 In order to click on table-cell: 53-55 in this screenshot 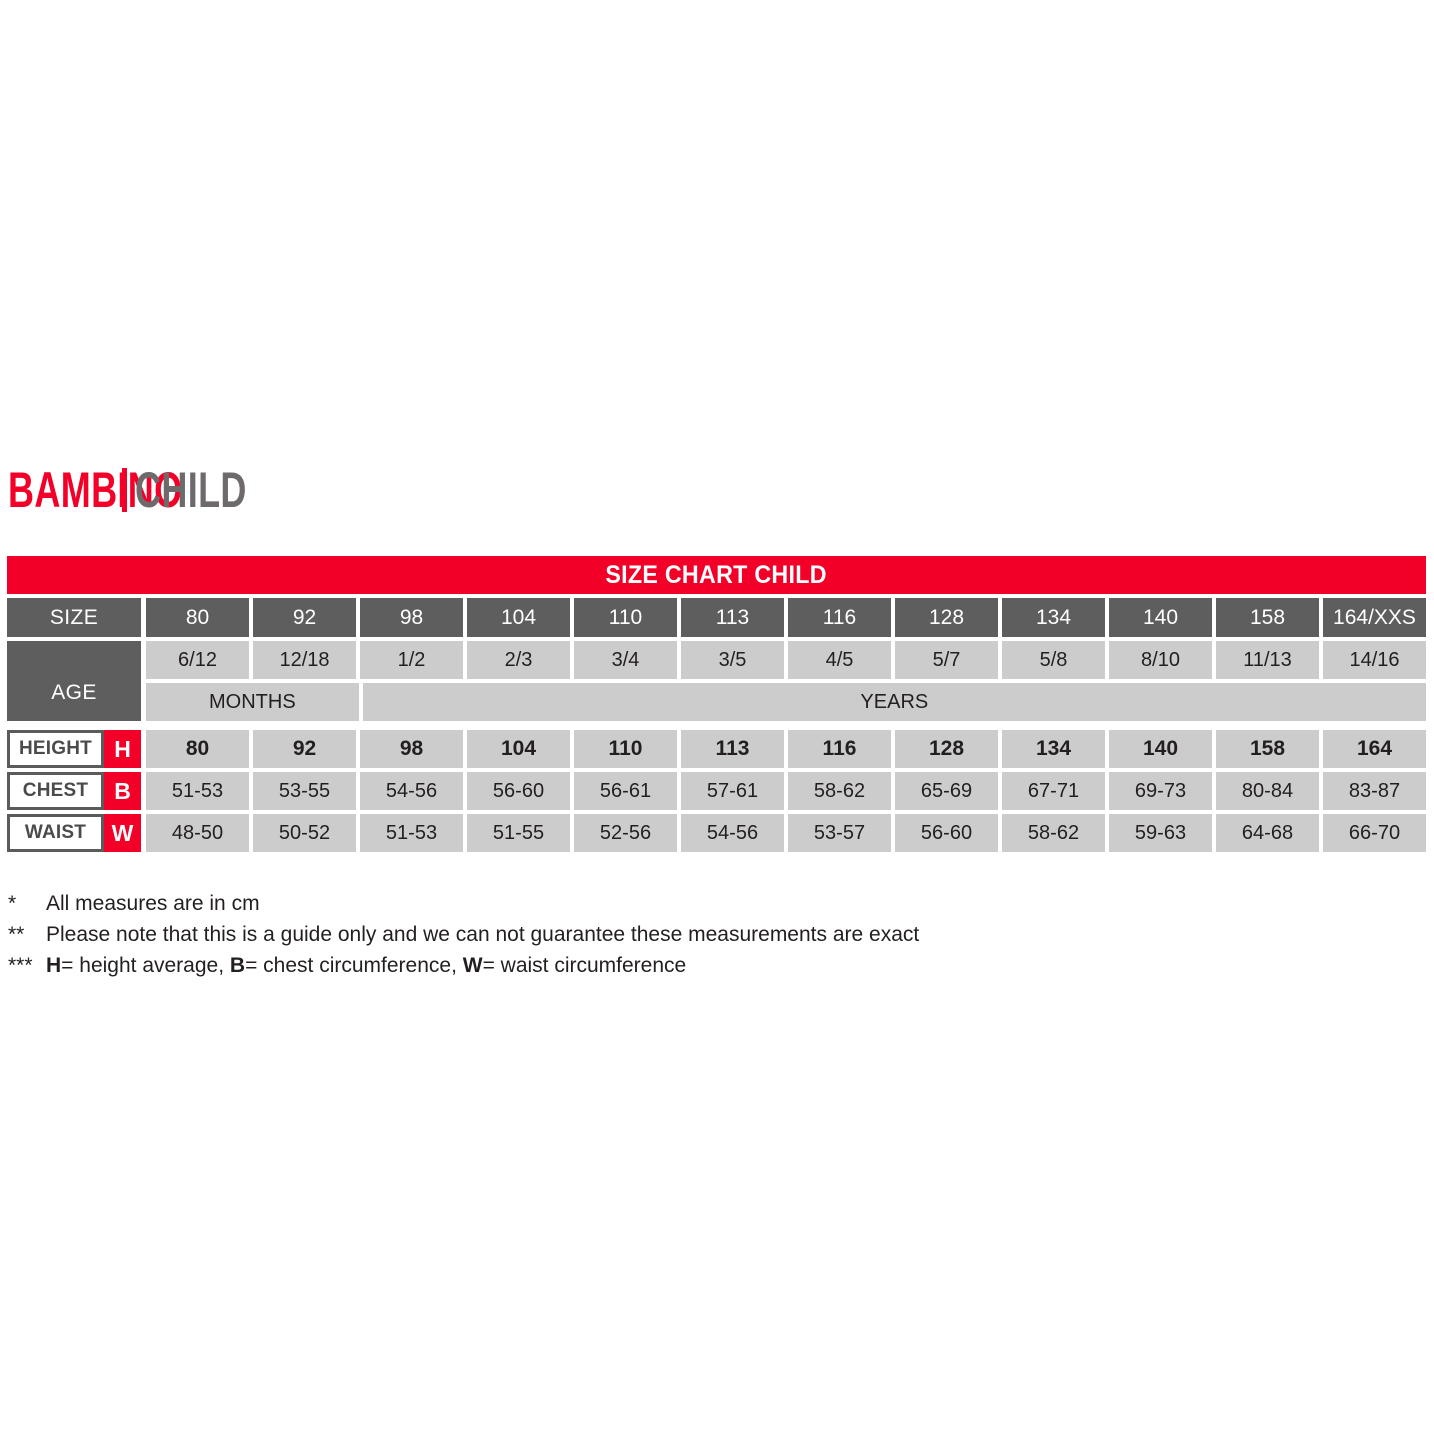, I will do `click(304, 791)`.